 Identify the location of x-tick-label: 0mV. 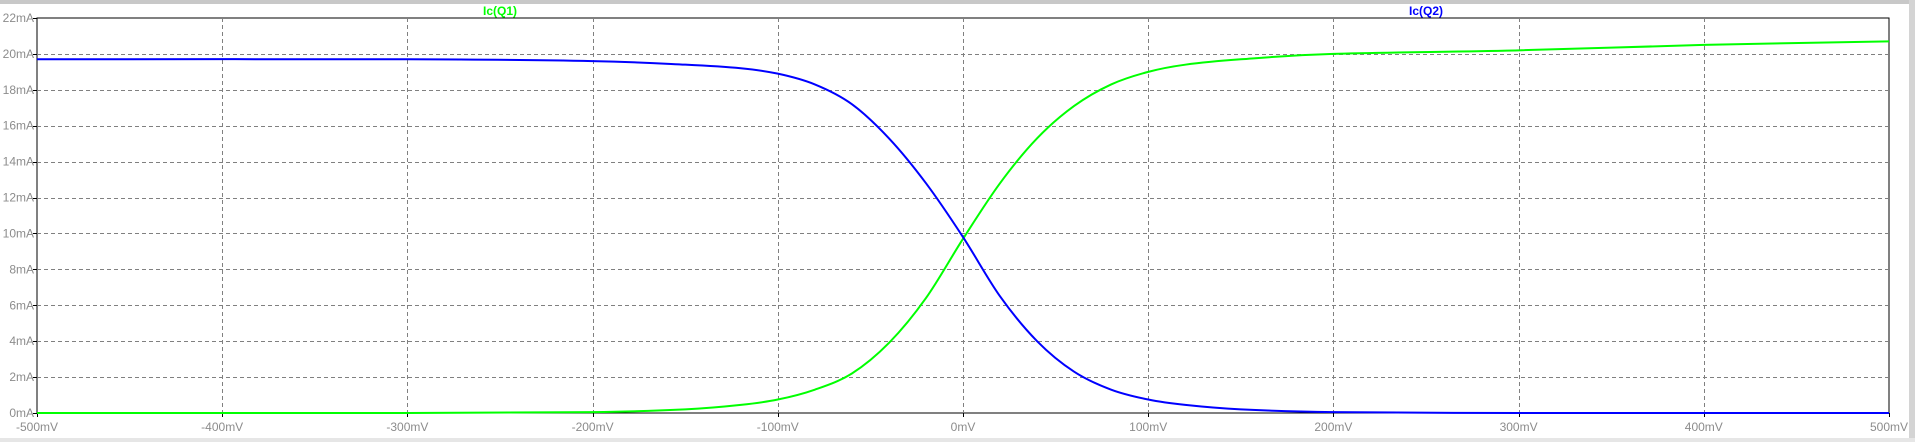
(963, 427).